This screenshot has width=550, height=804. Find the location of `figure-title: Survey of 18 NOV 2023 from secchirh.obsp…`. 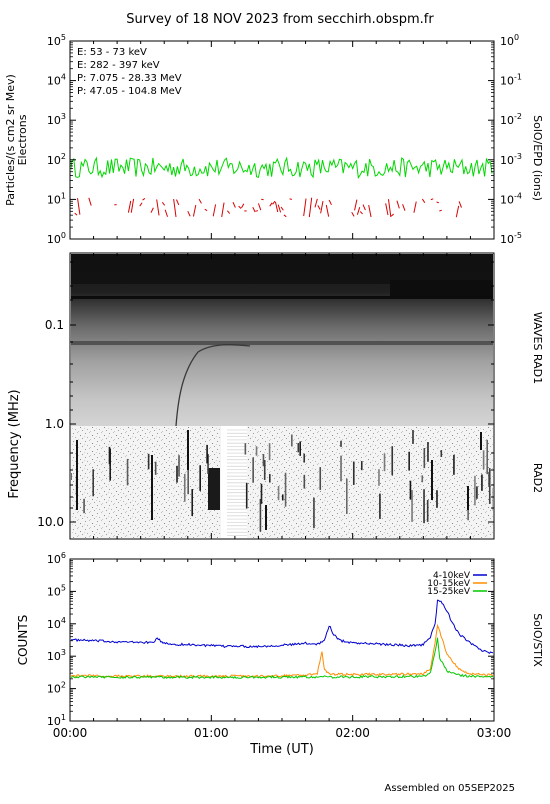

figure-title: Survey of 18 NOV 2023 from secchirh.obsp… is located at coordinates (280, 19).